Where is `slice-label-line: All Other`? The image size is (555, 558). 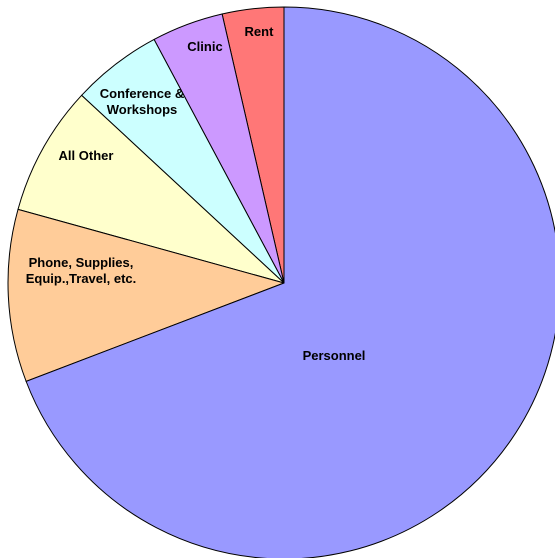 slice-label-line: All Other is located at coordinates (86, 155).